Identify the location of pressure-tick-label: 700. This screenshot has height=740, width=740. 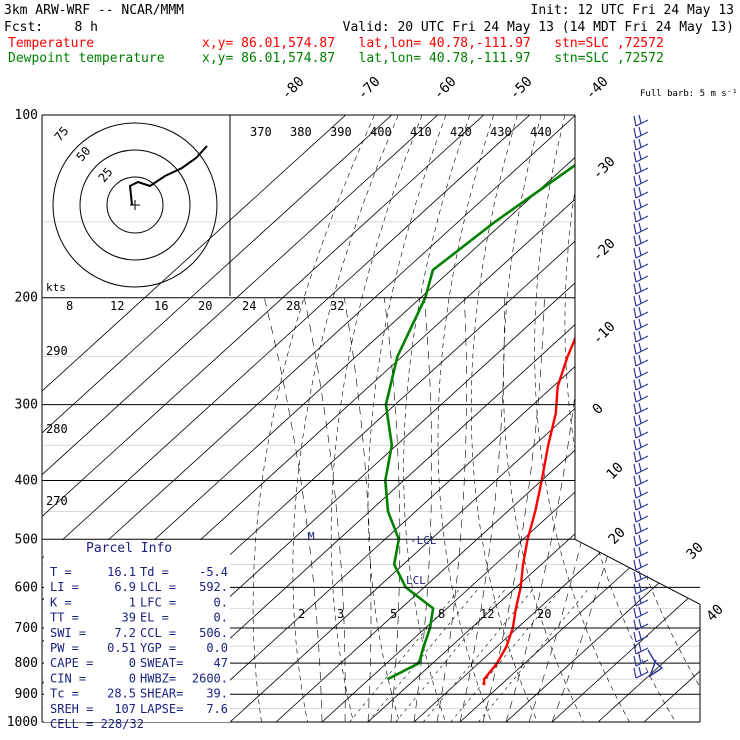
(26, 628).